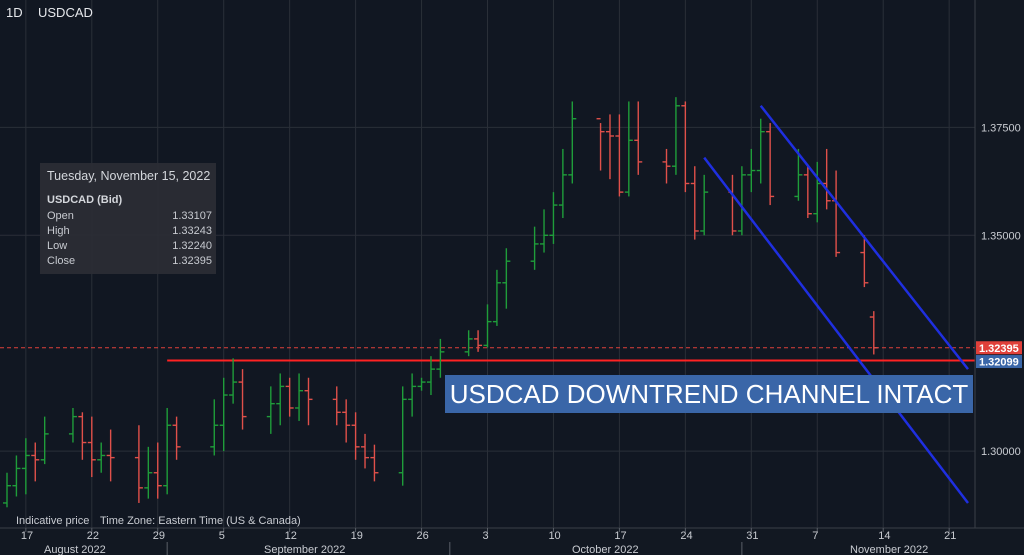 This screenshot has width=1024, height=555. I want to click on month-label: September 2022, so click(304, 549).